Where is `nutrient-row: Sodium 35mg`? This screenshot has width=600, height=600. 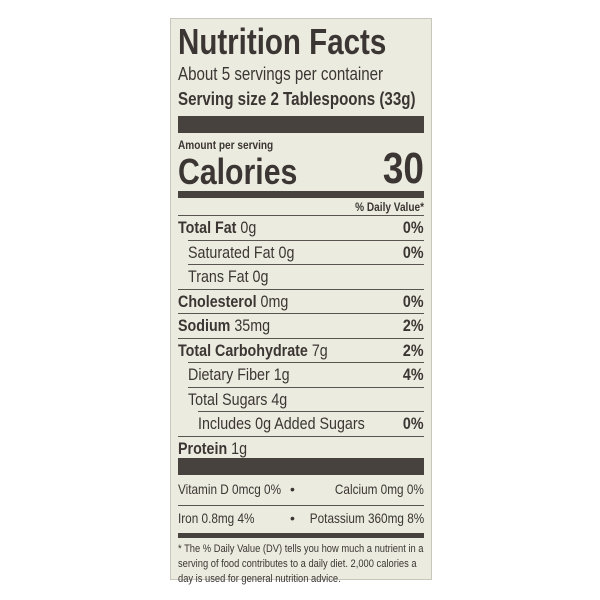 nutrient-row: Sodium 35mg is located at coordinates (224, 326).